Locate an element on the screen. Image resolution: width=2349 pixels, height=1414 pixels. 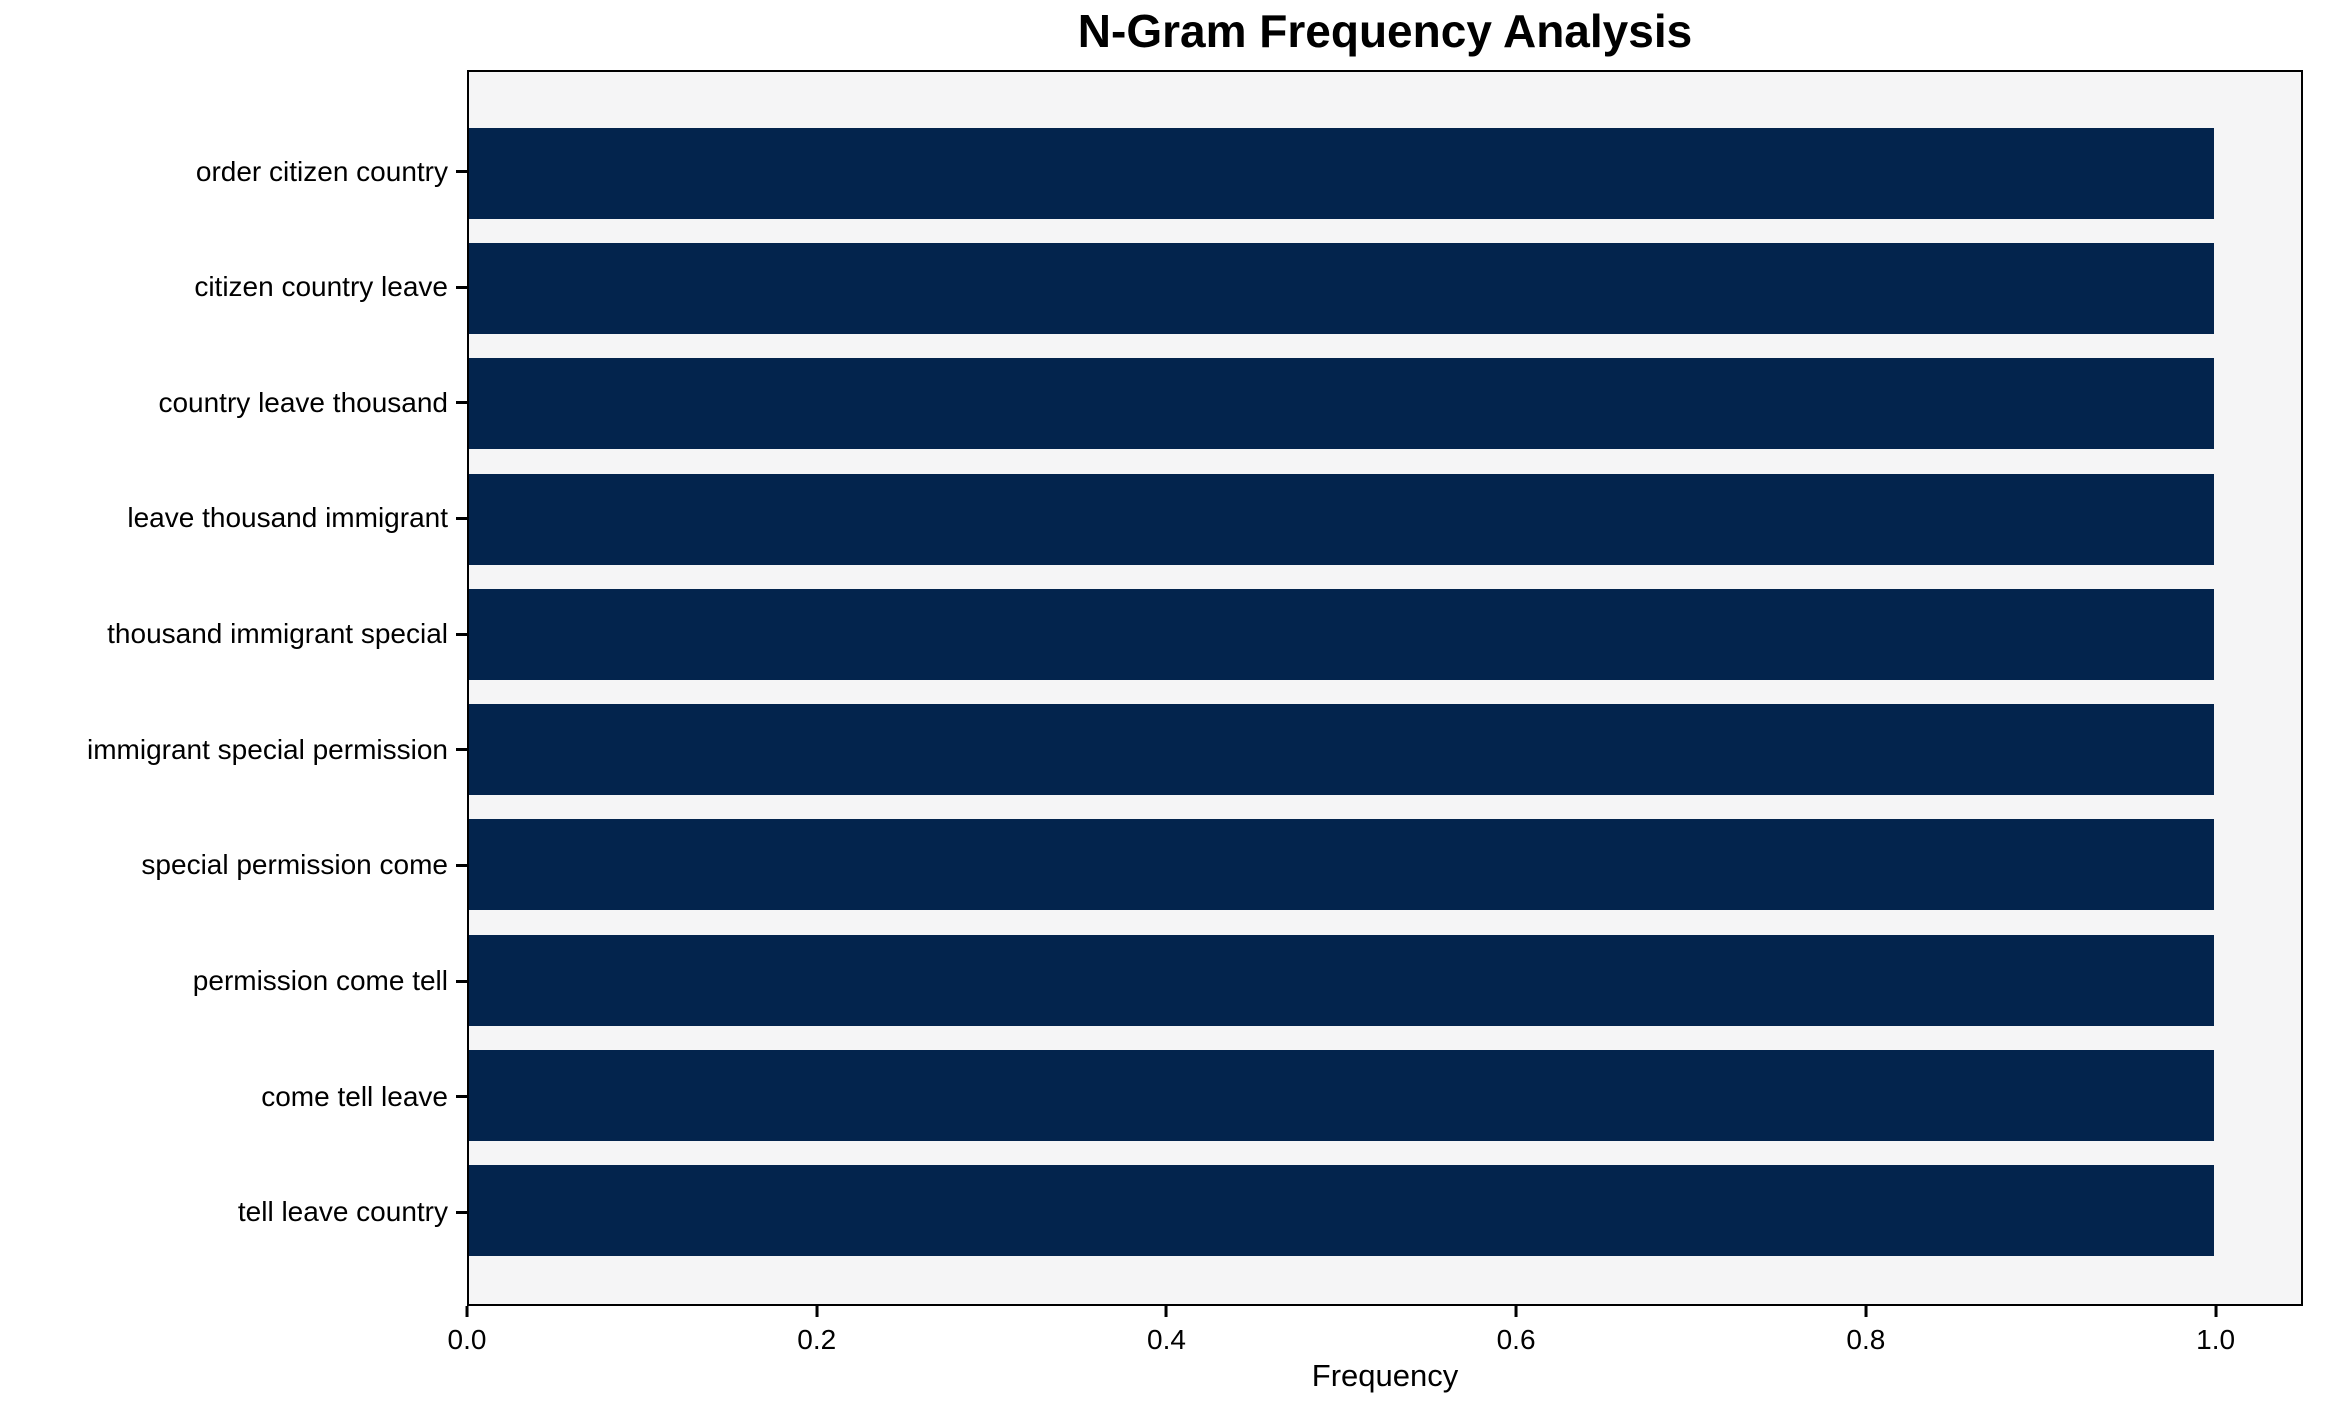
y-tick-label: immigrant special permission is located at coordinates (267, 749).